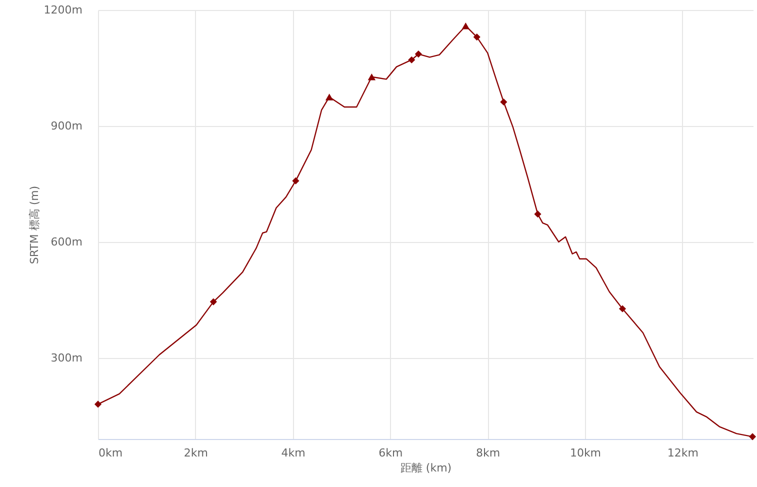 The height and width of the screenshot is (487, 757). What do you see at coordinates (196, 453) in the screenshot?
I see `x-tick-label: 2km` at bounding box center [196, 453].